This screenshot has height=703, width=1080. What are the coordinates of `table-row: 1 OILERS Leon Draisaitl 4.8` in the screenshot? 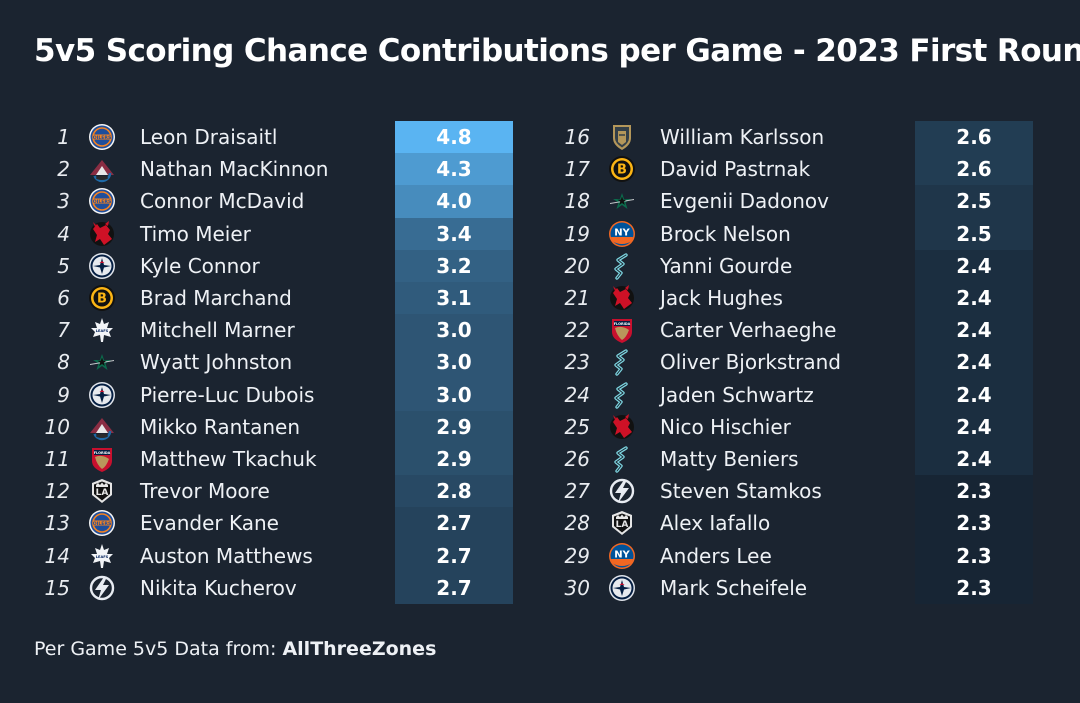 It's located at (260, 137).